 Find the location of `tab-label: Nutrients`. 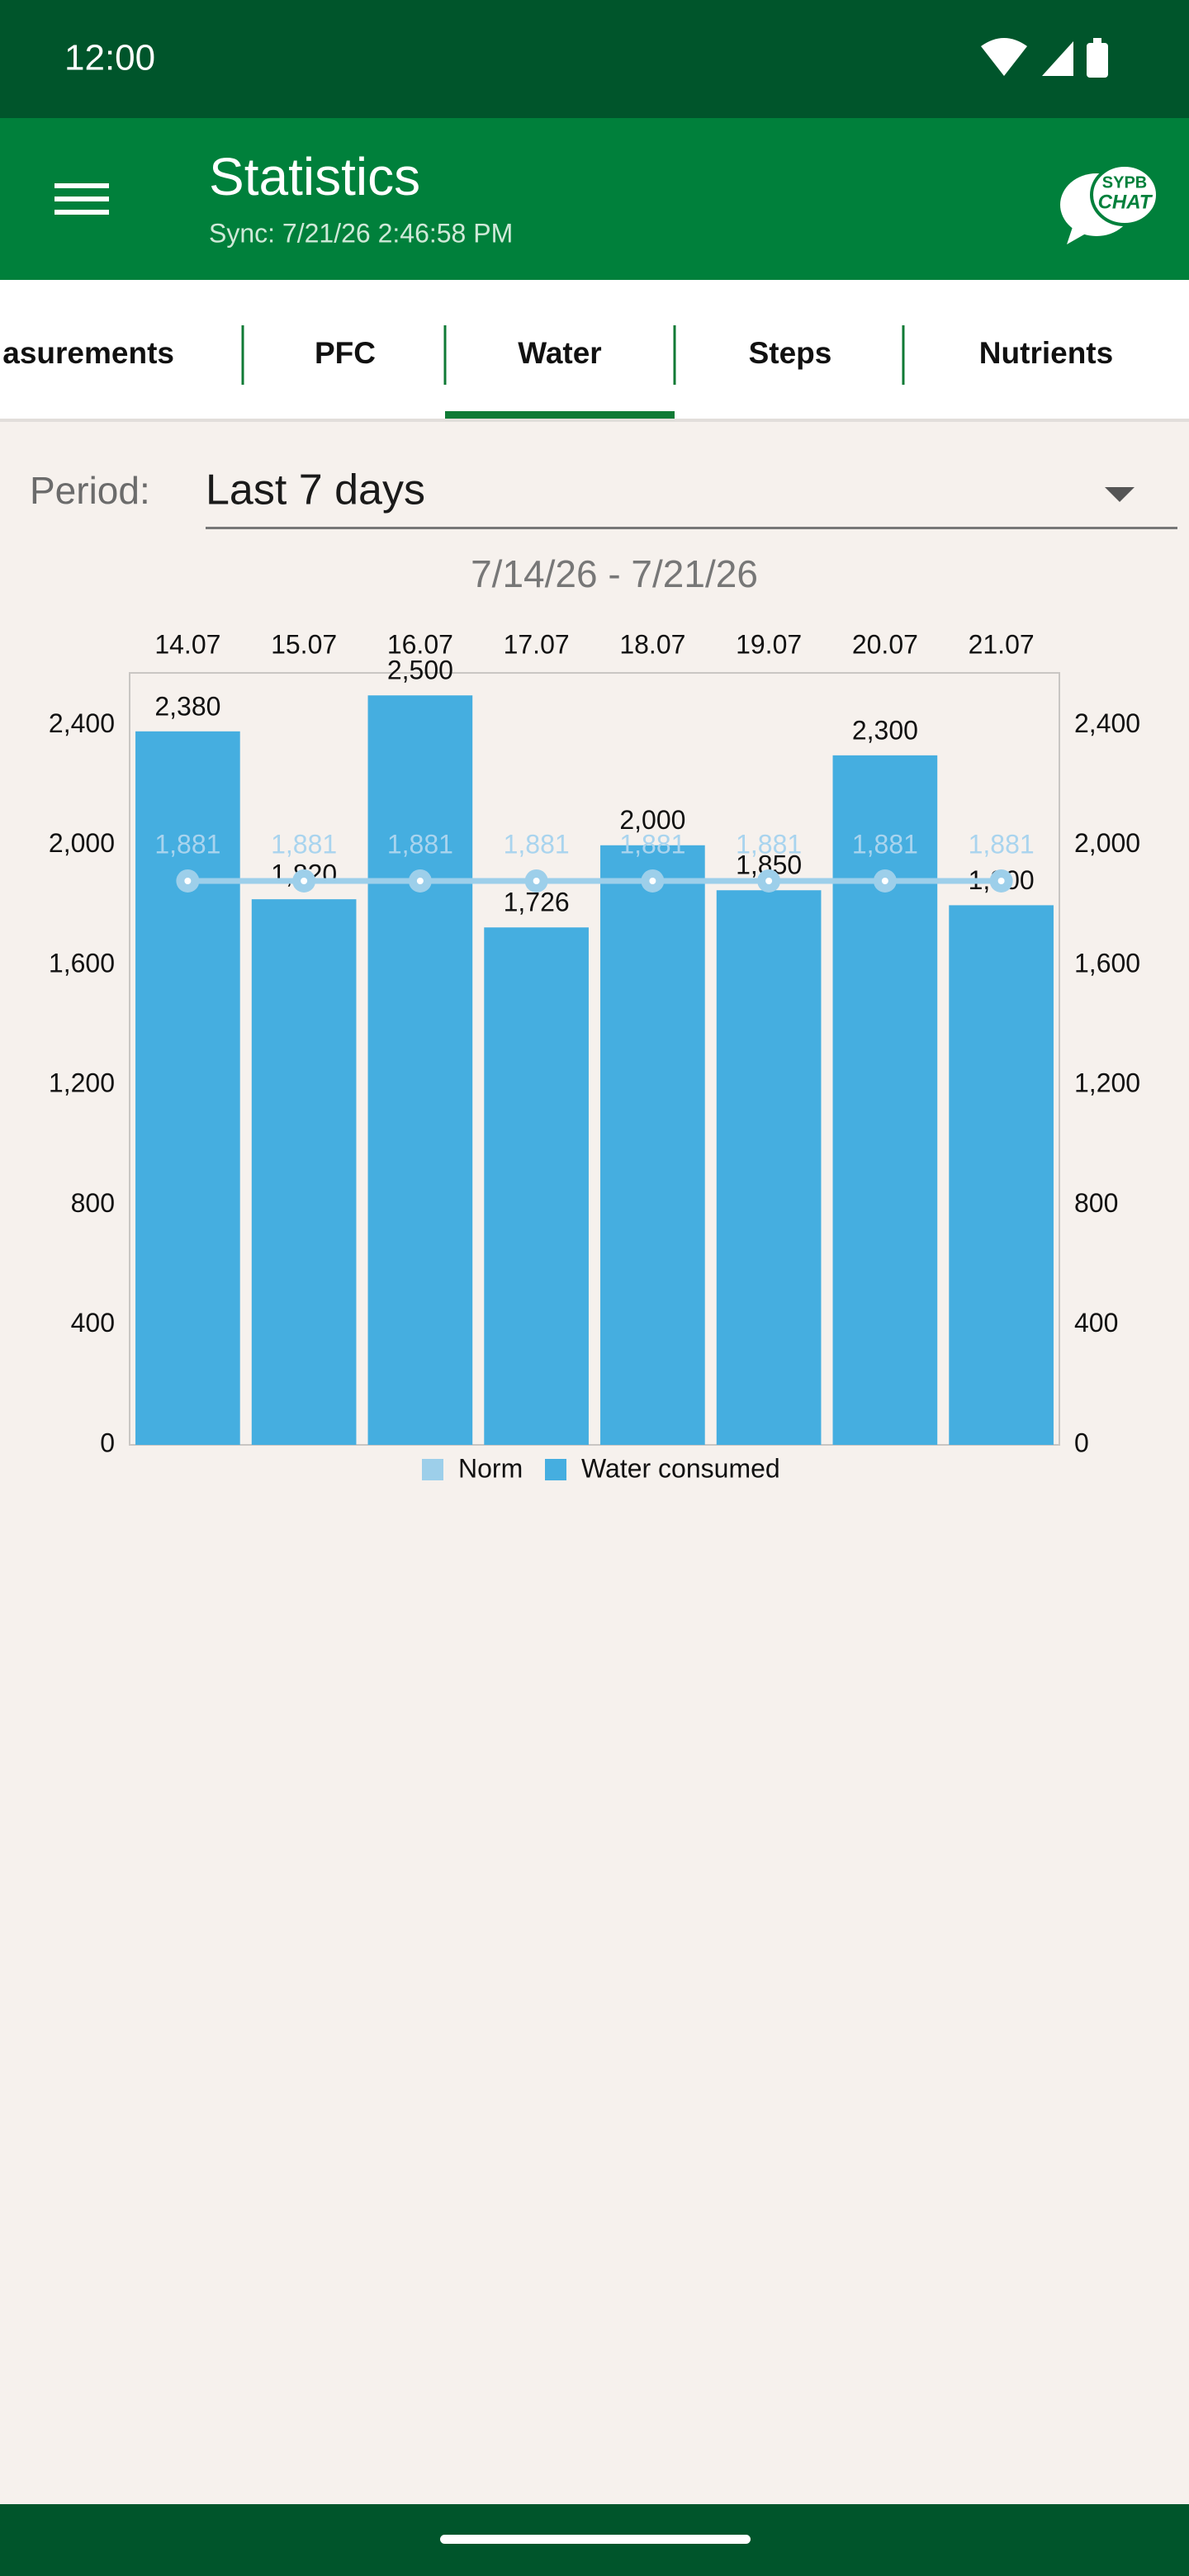

tab-label: Nutrients is located at coordinates (1046, 353).